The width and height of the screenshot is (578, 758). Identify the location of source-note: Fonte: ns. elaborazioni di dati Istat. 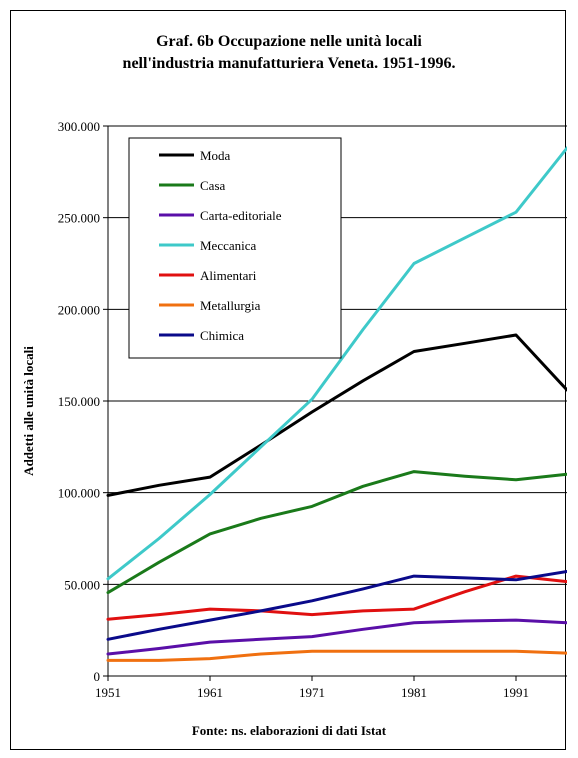
(289, 730).